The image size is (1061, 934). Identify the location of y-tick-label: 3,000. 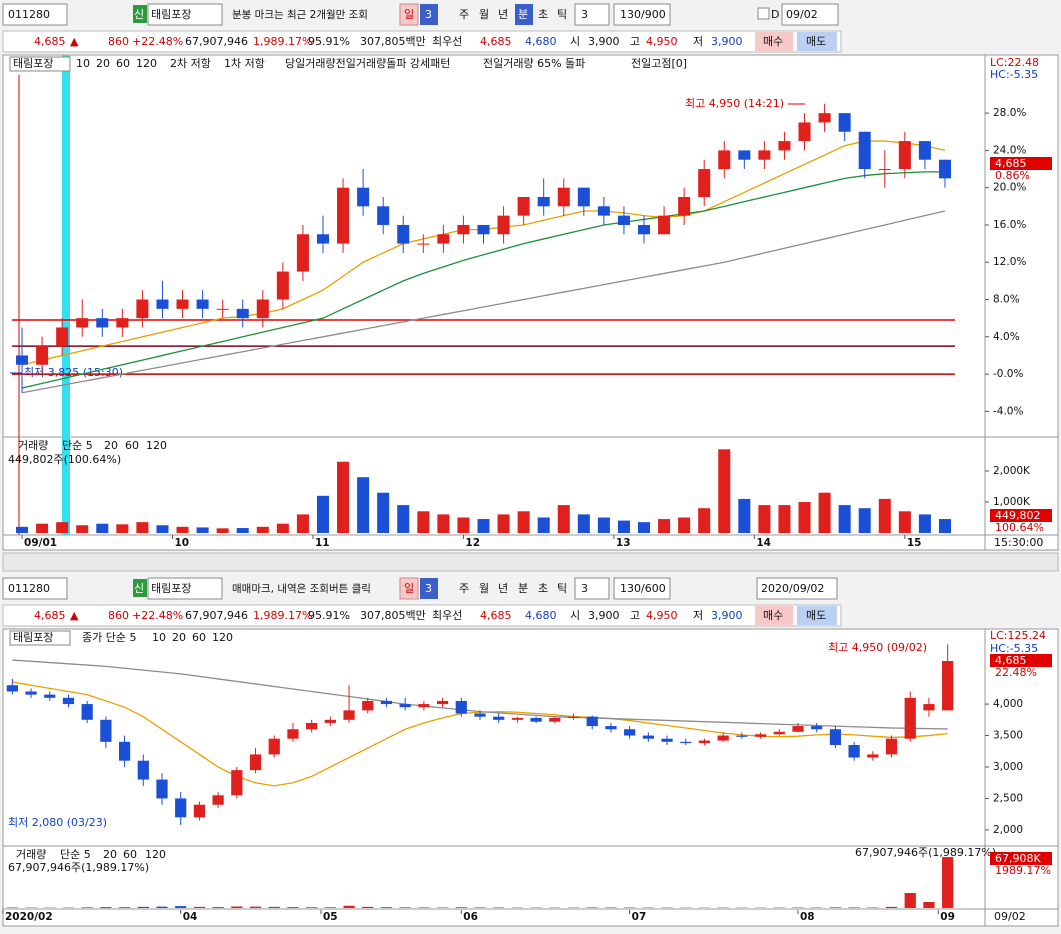
(1008, 767).